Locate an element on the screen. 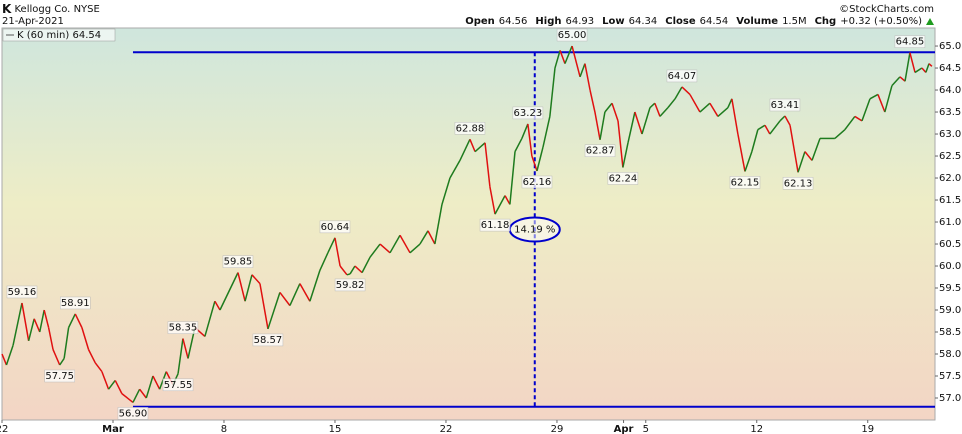  price-label: 63.41 is located at coordinates (785, 105).